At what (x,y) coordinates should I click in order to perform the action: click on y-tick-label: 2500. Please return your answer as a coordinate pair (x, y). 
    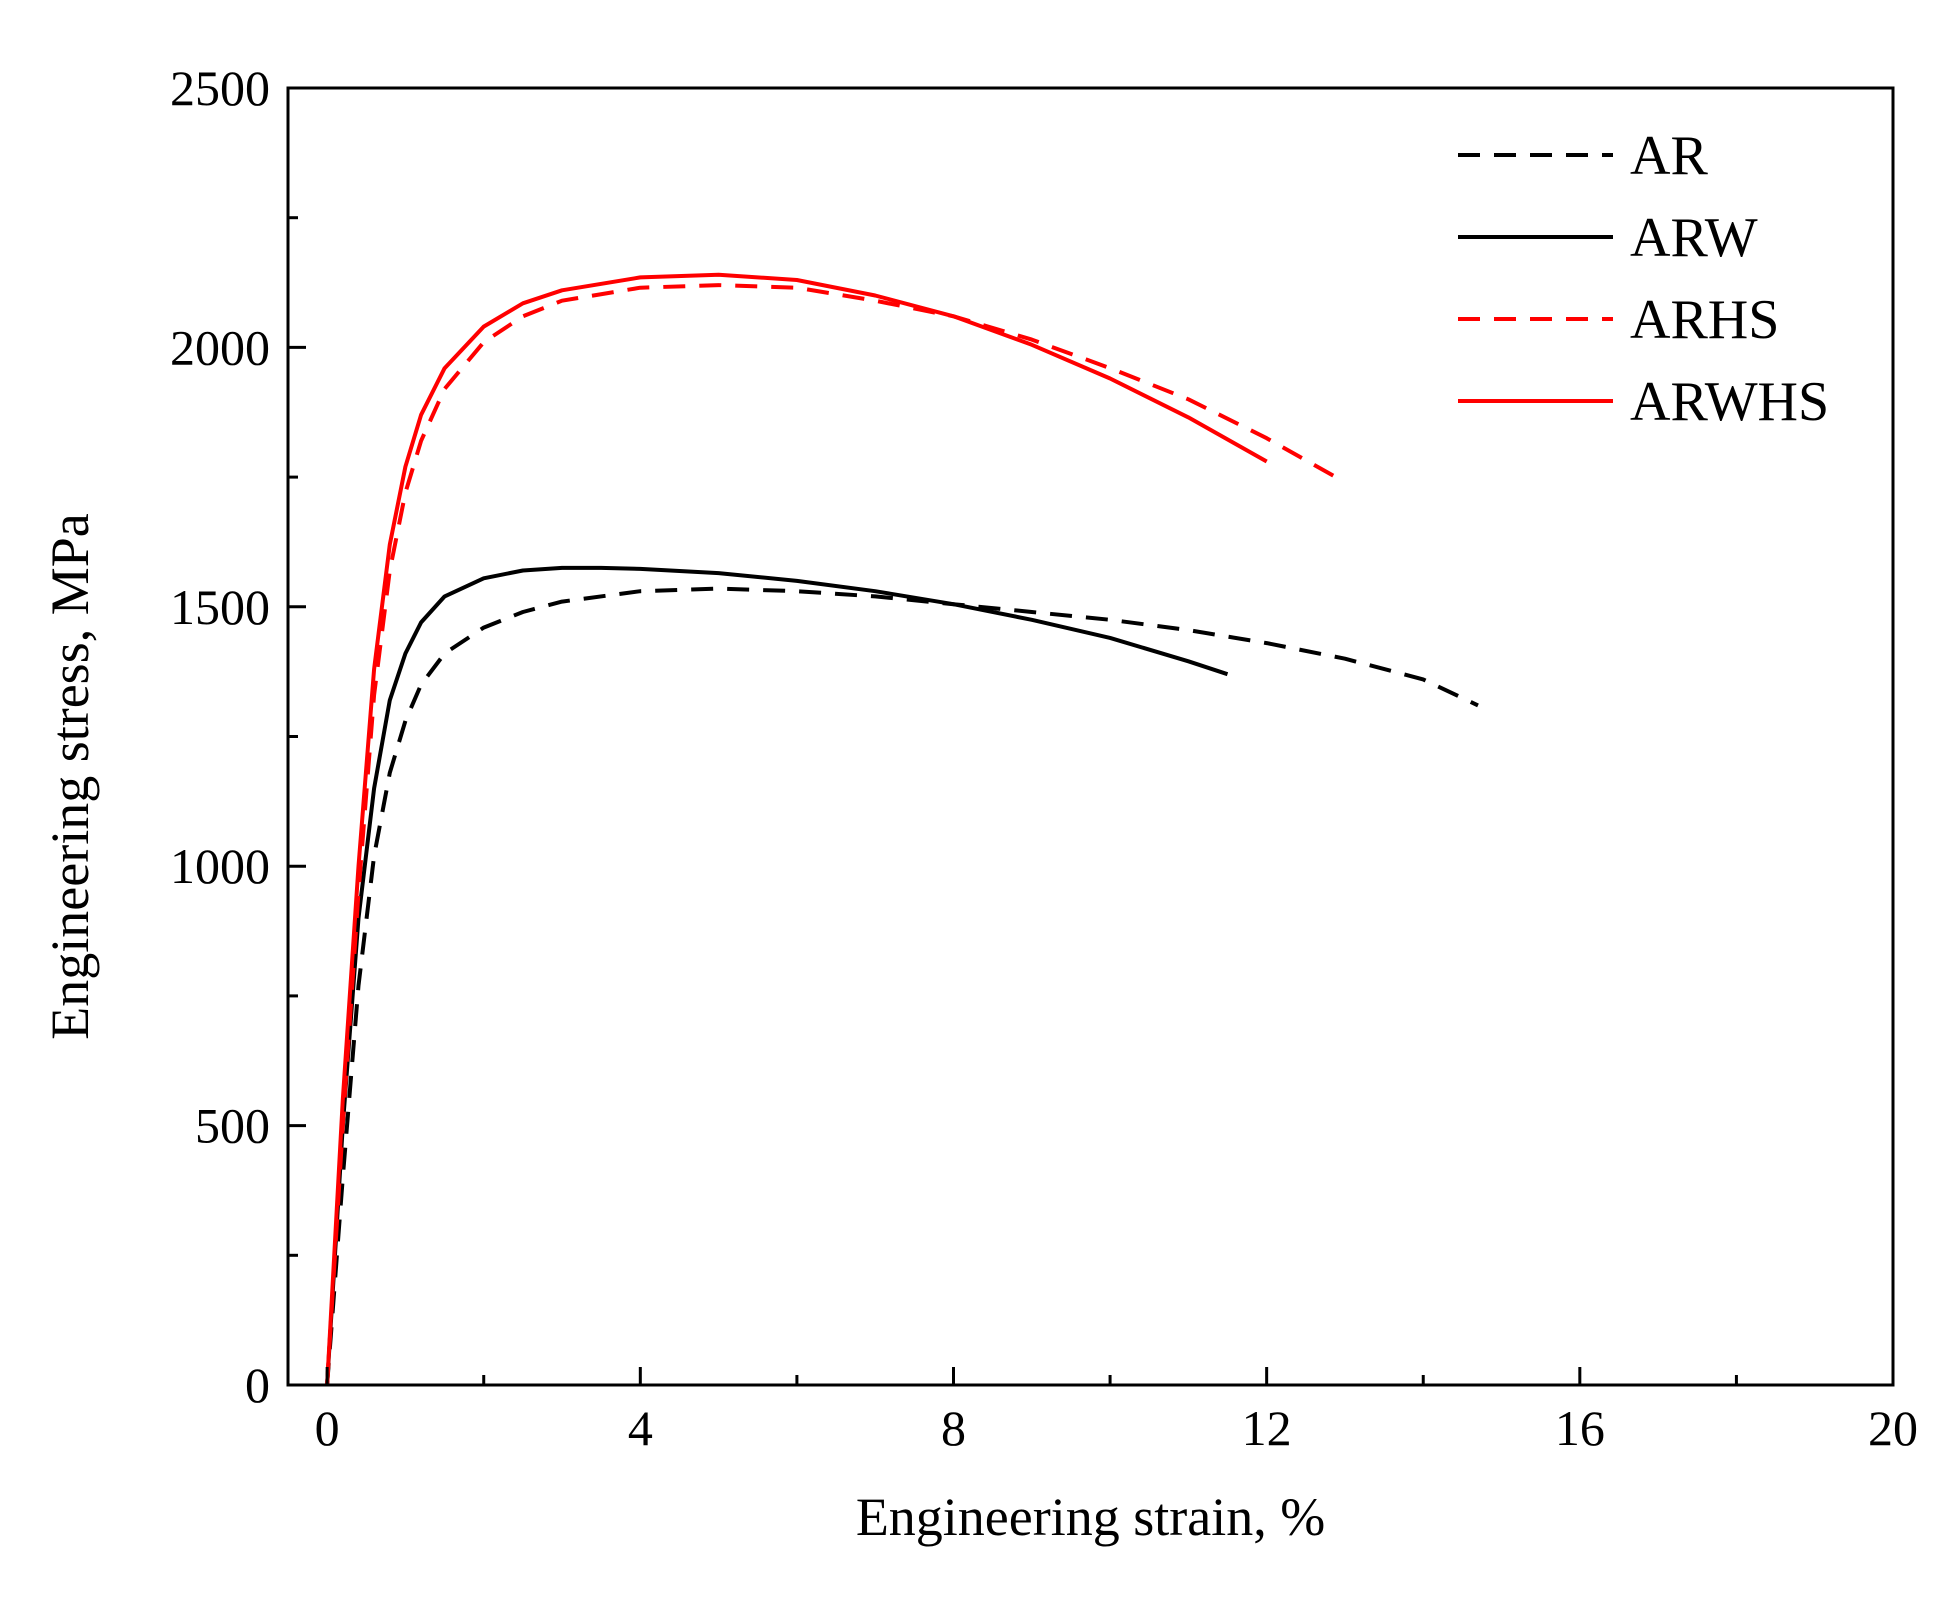
    Looking at the image, I should click on (220, 88).